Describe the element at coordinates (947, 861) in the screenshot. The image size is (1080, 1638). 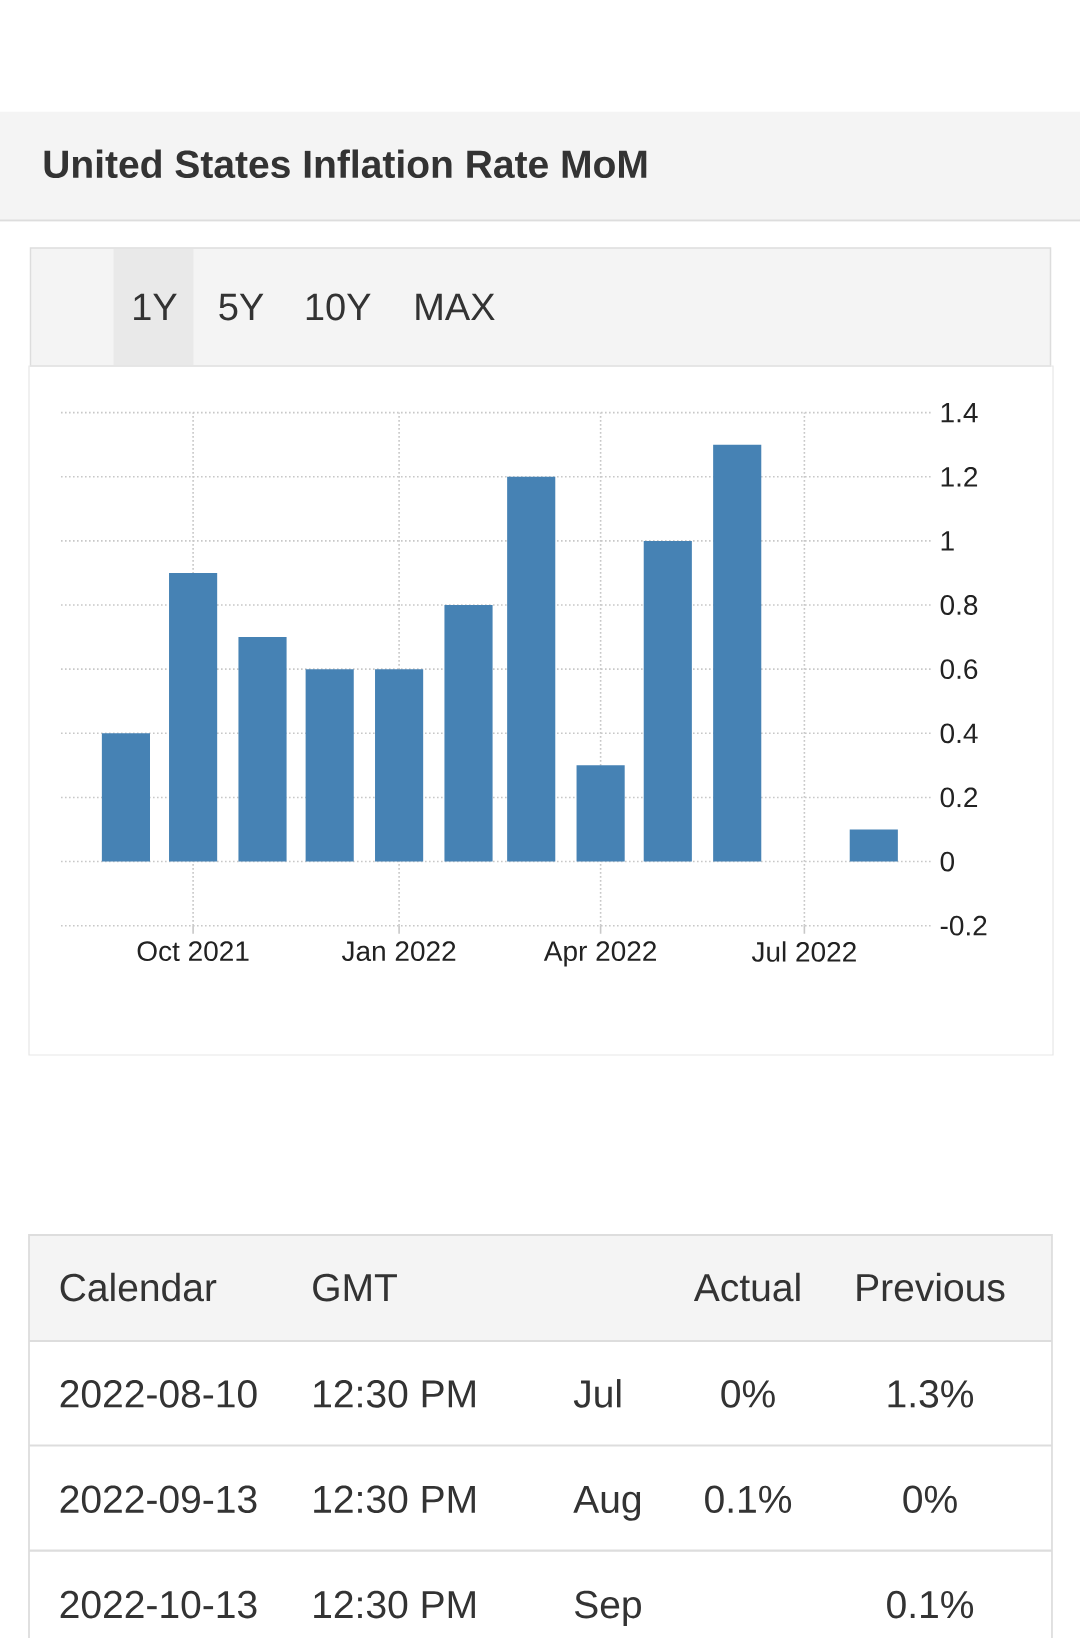
I see `y-tick-label: 0` at that location.